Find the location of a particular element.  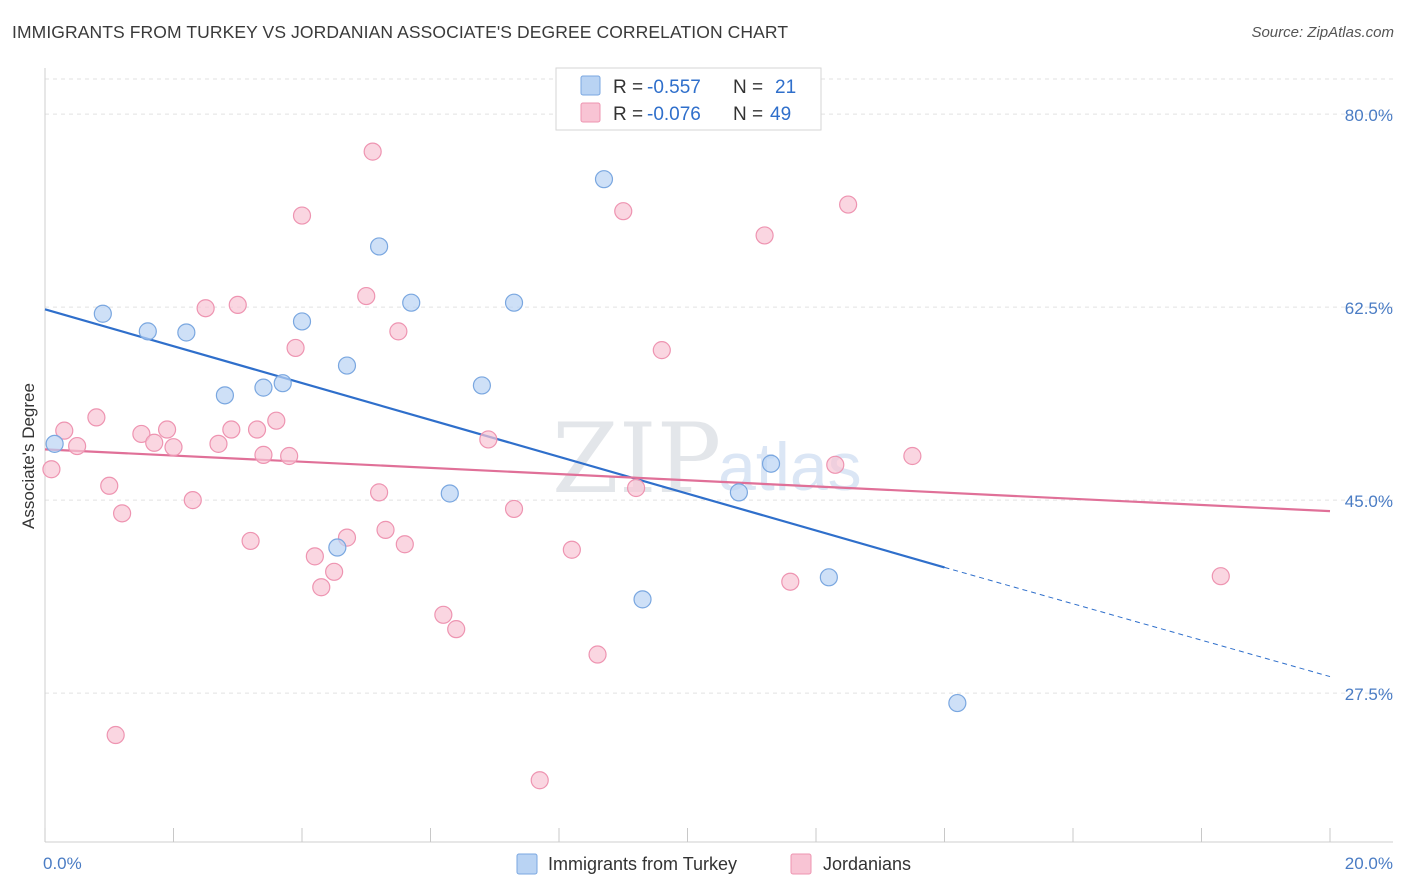

bottom-legend-swatch-turkey is located at coordinates (527, 864).